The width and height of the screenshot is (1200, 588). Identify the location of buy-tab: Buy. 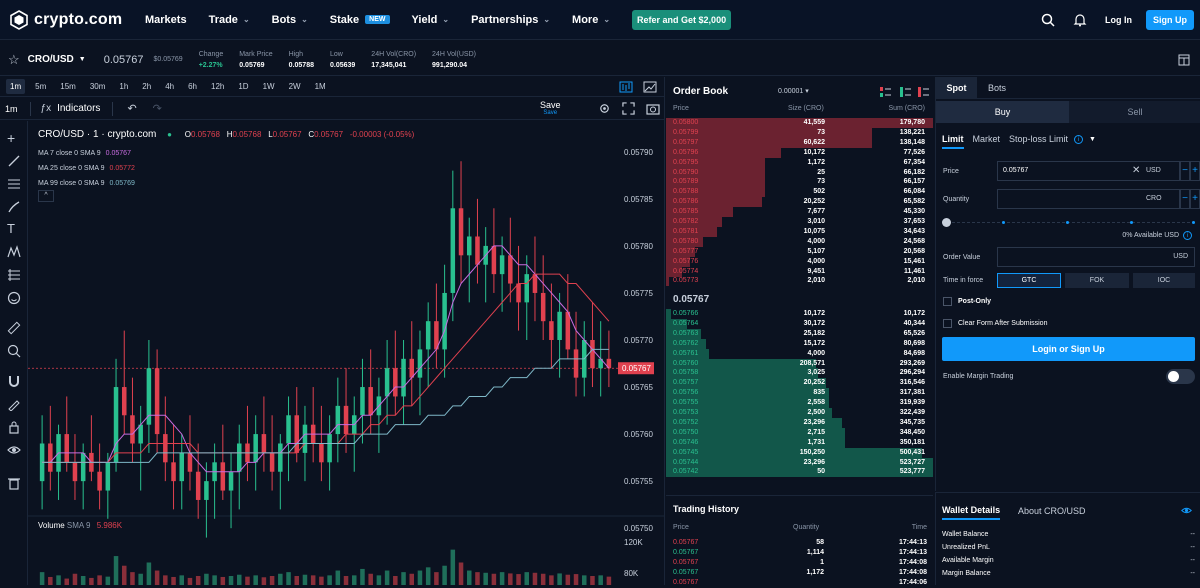
(1002, 112).